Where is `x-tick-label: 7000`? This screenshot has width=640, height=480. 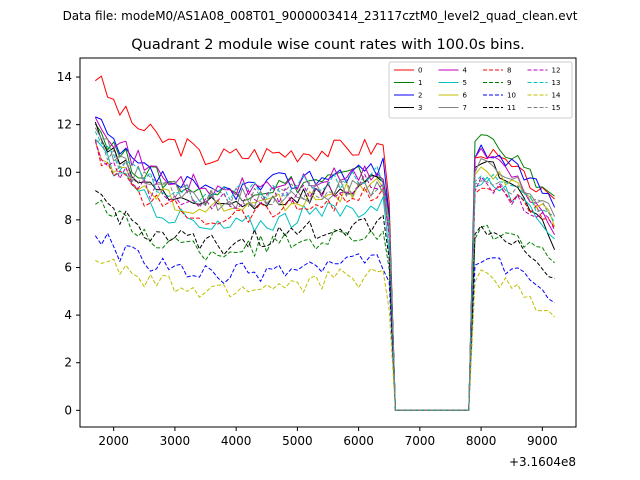
x-tick-label: 7000 is located at coordinates (420, 441).